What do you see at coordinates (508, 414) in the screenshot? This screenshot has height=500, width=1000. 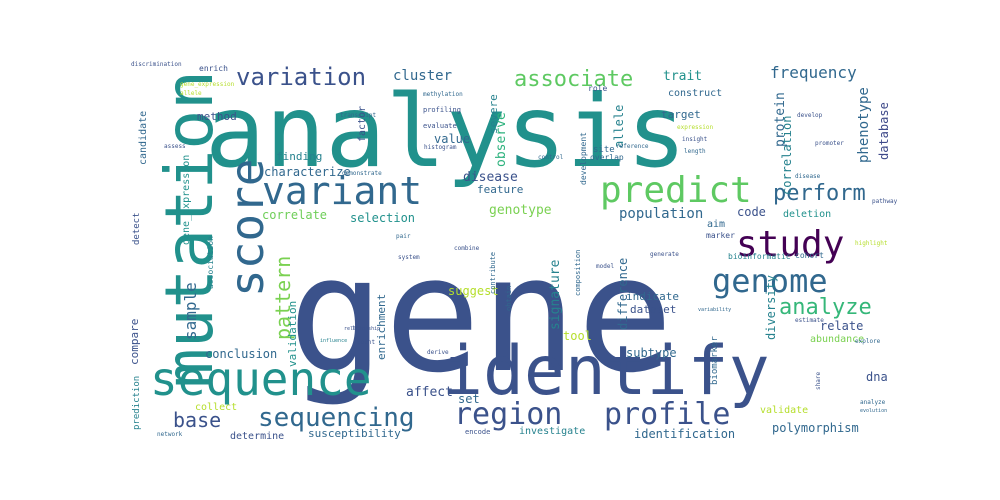 I see `word-region: region` at bounding box center [508, 414].